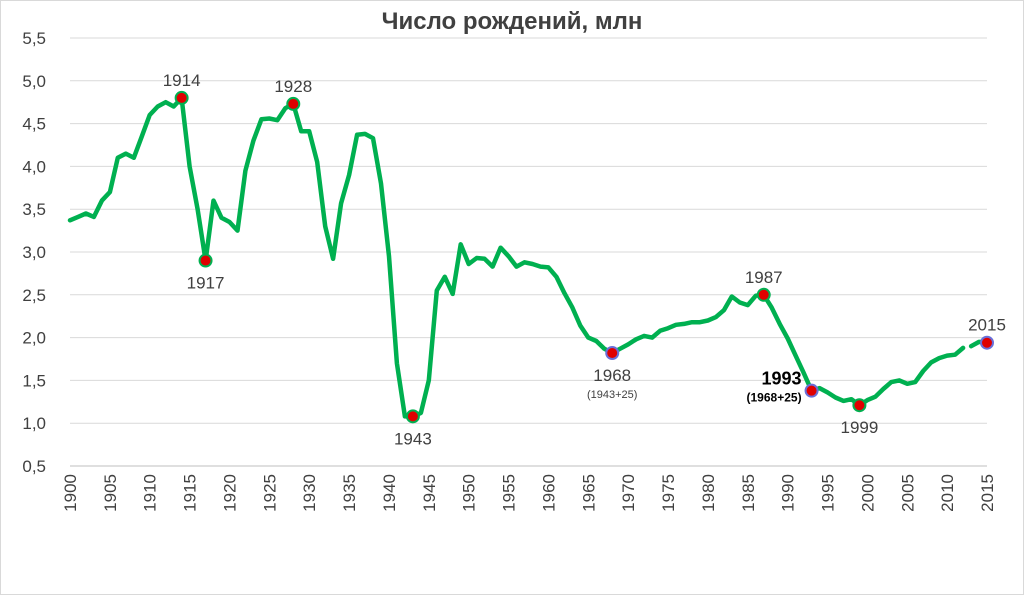 The height and width of the screenshot is (595, 1024). I want to click on x-tick-label: 1910, so click(150, 493).